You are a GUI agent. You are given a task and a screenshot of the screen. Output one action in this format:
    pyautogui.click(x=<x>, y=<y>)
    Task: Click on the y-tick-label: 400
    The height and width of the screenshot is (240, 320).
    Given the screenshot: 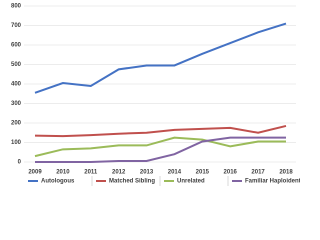 What is the action you would take?
    pyautogui.click(x=16, y=85)
    